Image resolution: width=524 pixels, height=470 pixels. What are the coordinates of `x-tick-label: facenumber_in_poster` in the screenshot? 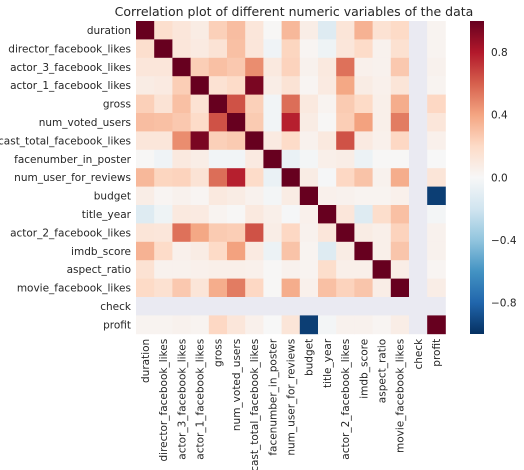 It's located at (273, 397).